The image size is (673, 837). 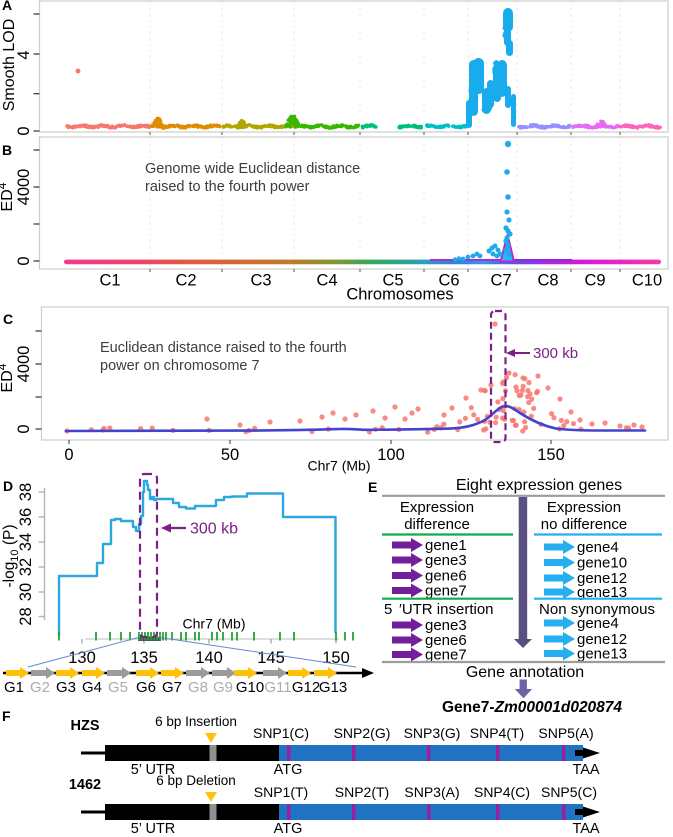 I want to click on svg-text: SNP5(C), so click(x=569, y=792).